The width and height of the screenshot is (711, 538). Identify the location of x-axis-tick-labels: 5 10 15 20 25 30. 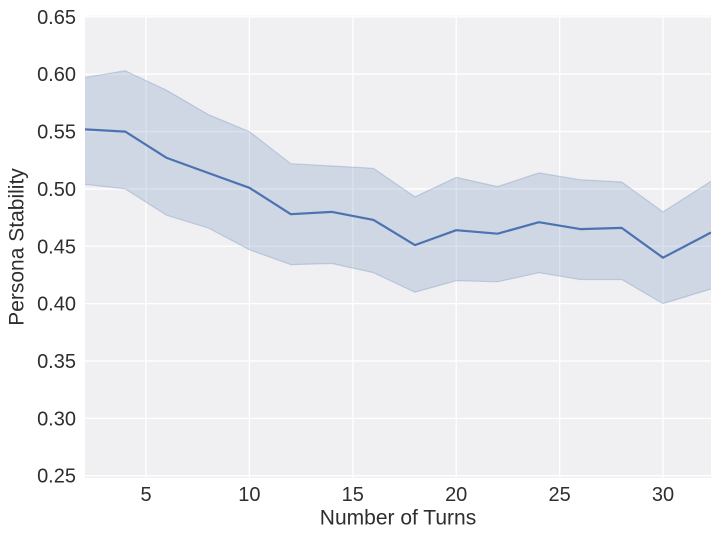
(407, 495).